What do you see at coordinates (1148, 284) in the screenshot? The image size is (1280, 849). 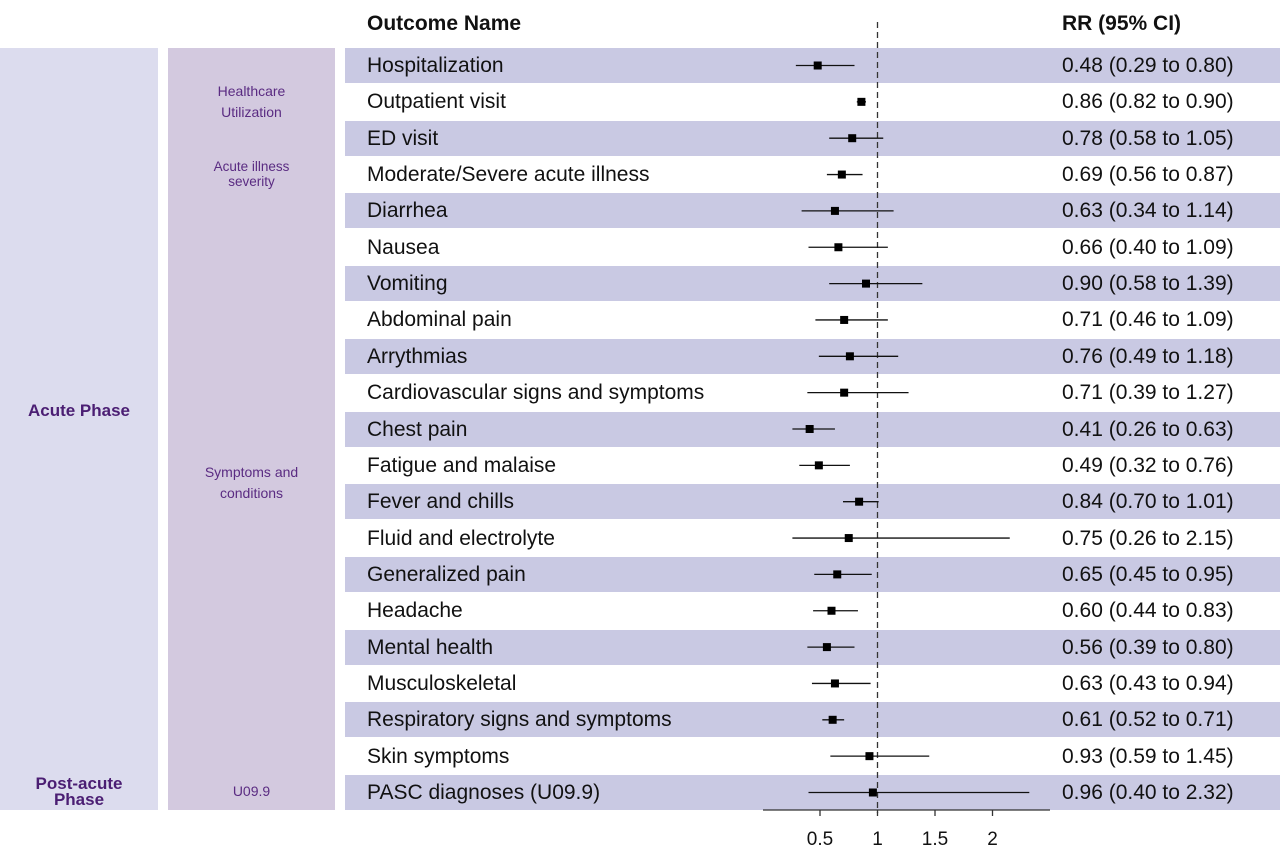 I see `rr-value-label: 0.90 (0.58 to 1.39)` at bounding box center [1148, 284].